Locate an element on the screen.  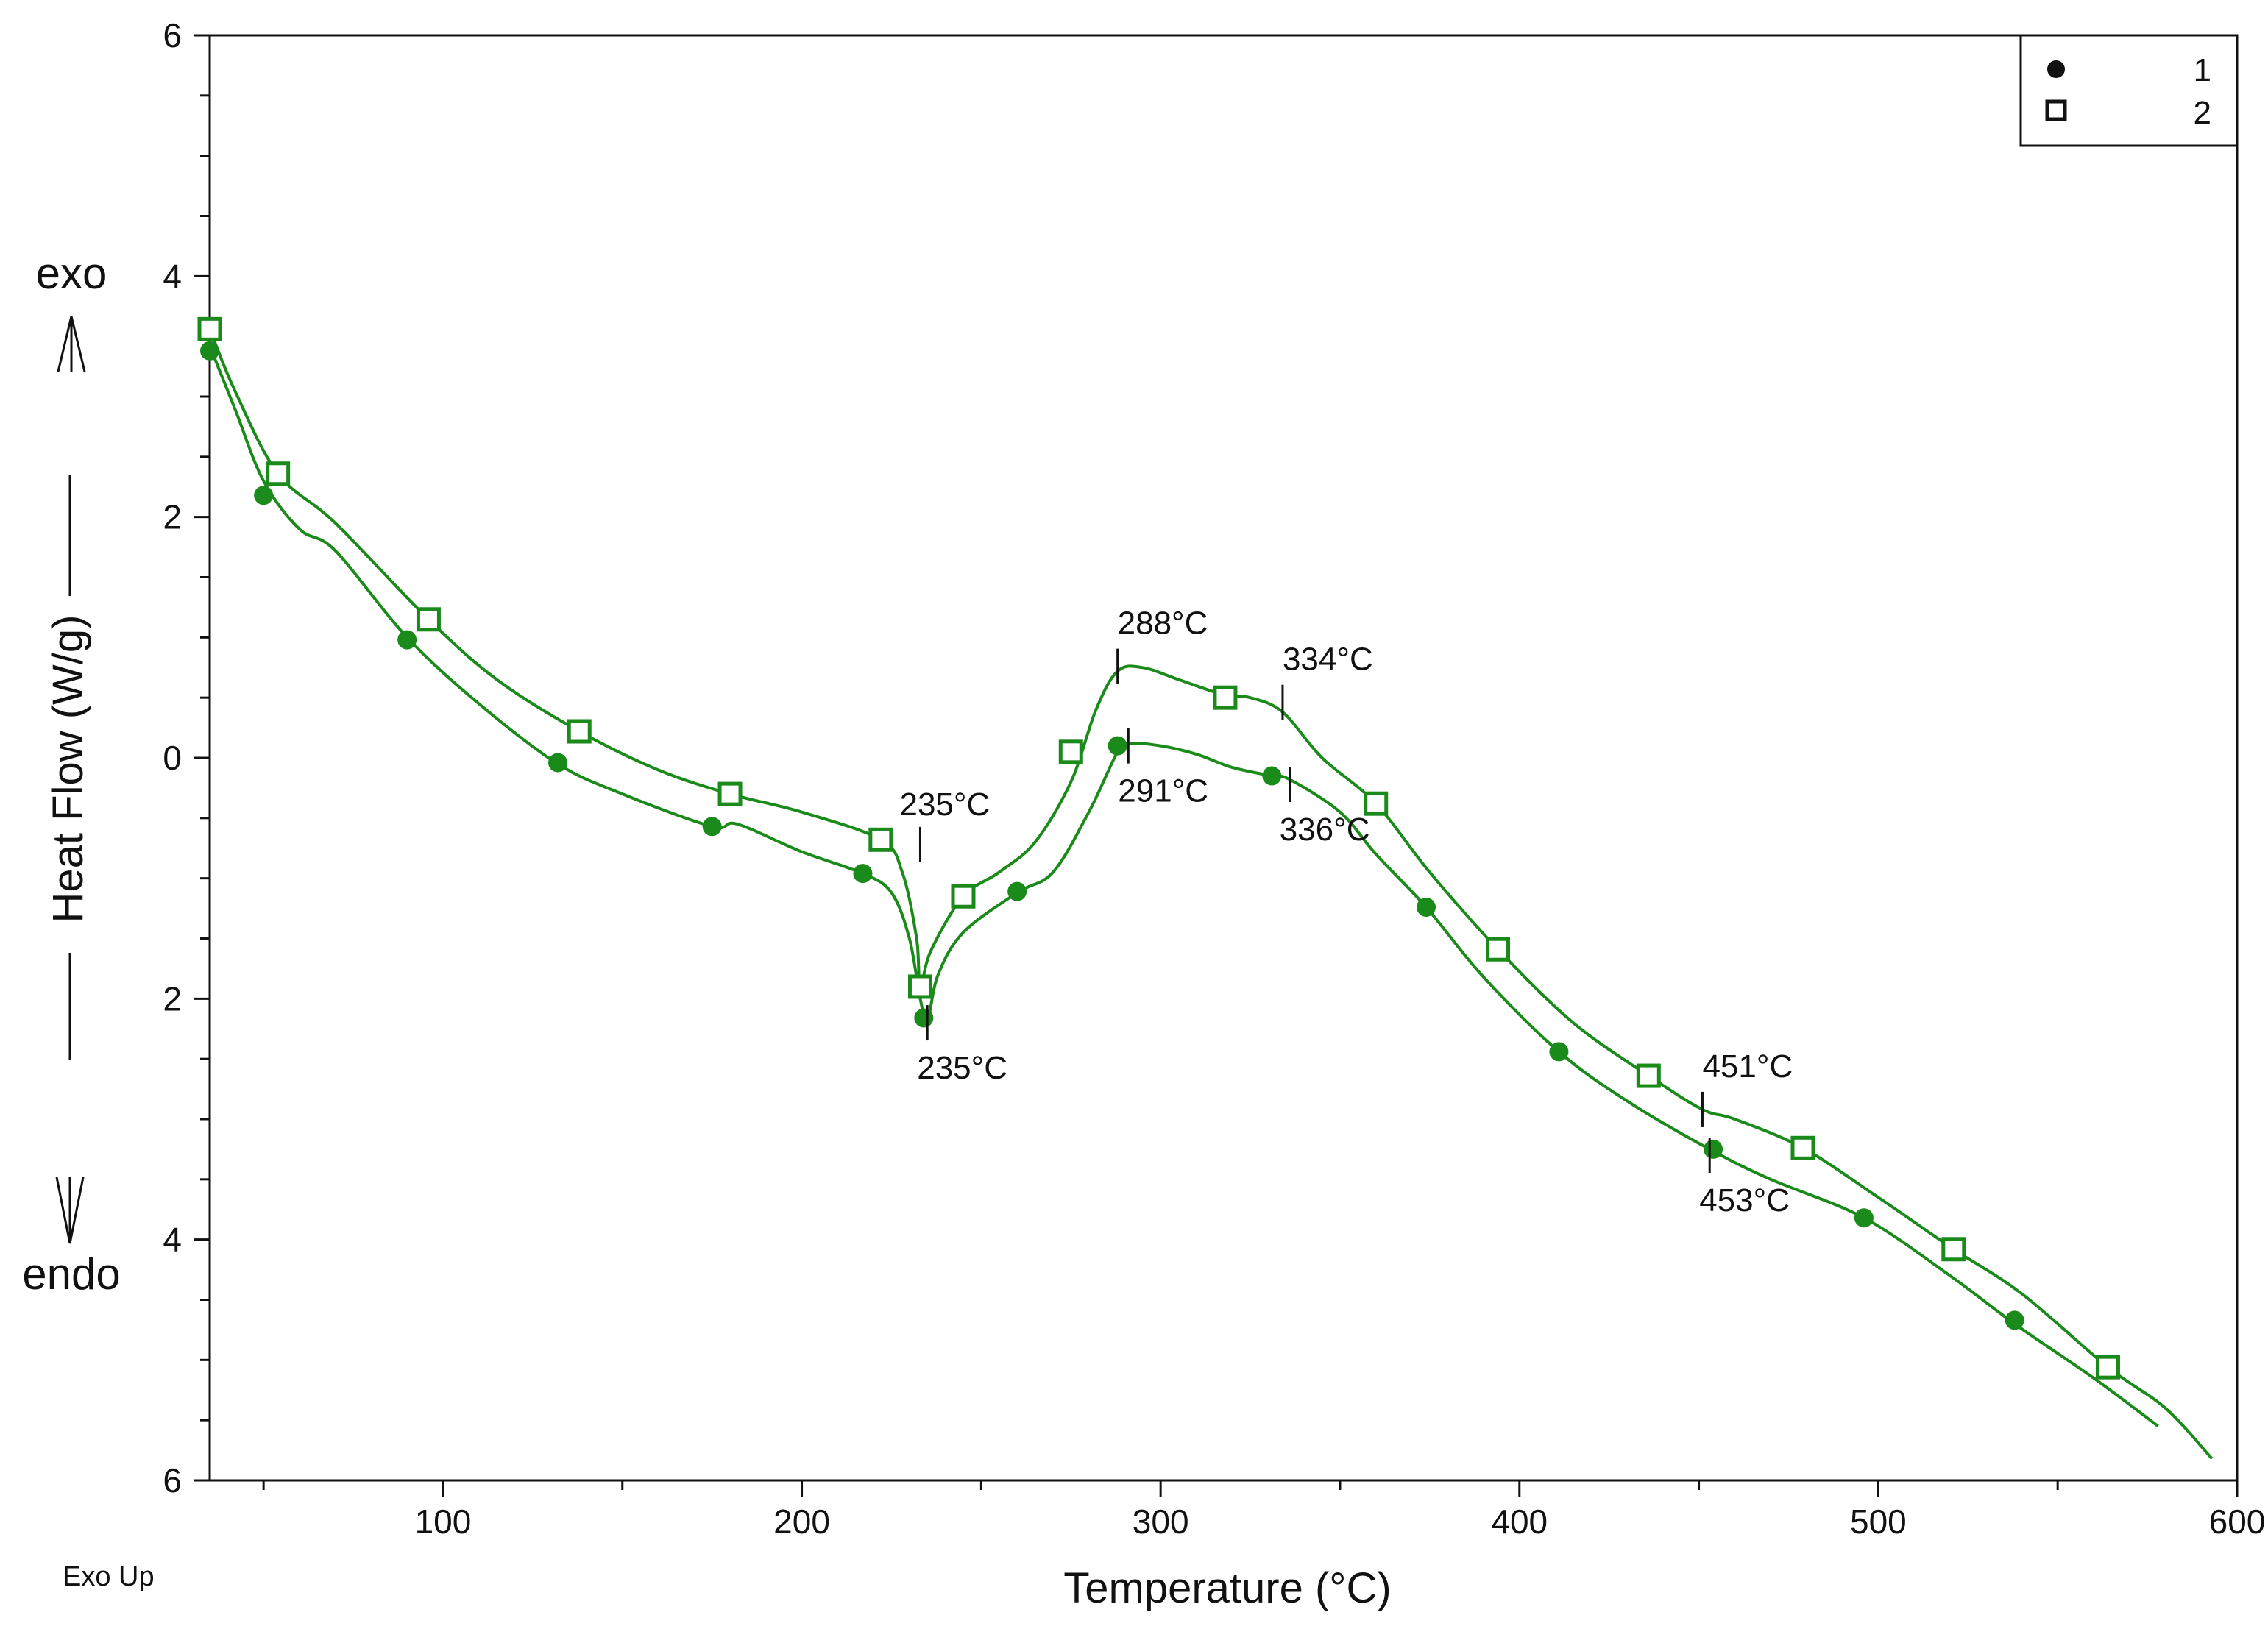
annotation-label: 336°C is located at coordinates (1325, 830).